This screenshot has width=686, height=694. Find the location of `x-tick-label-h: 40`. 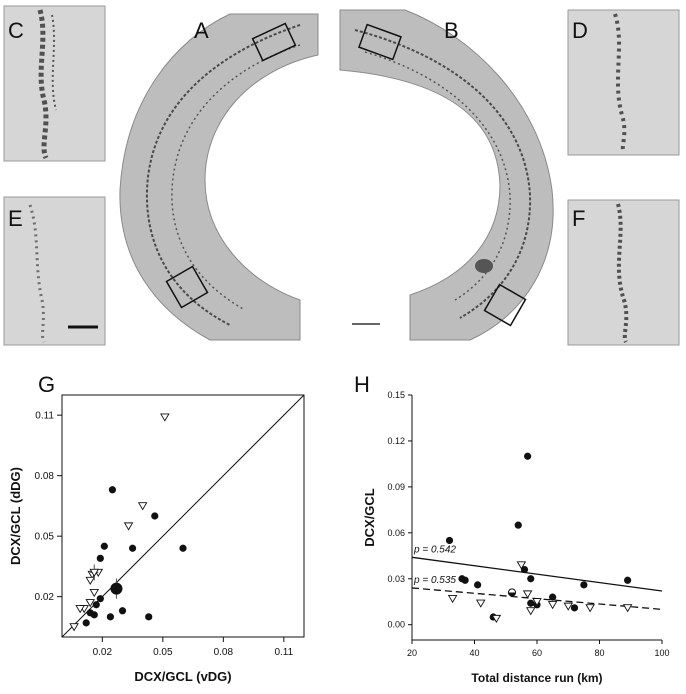

x-tick-label-h: 40 is located at coordinates (474, 653).